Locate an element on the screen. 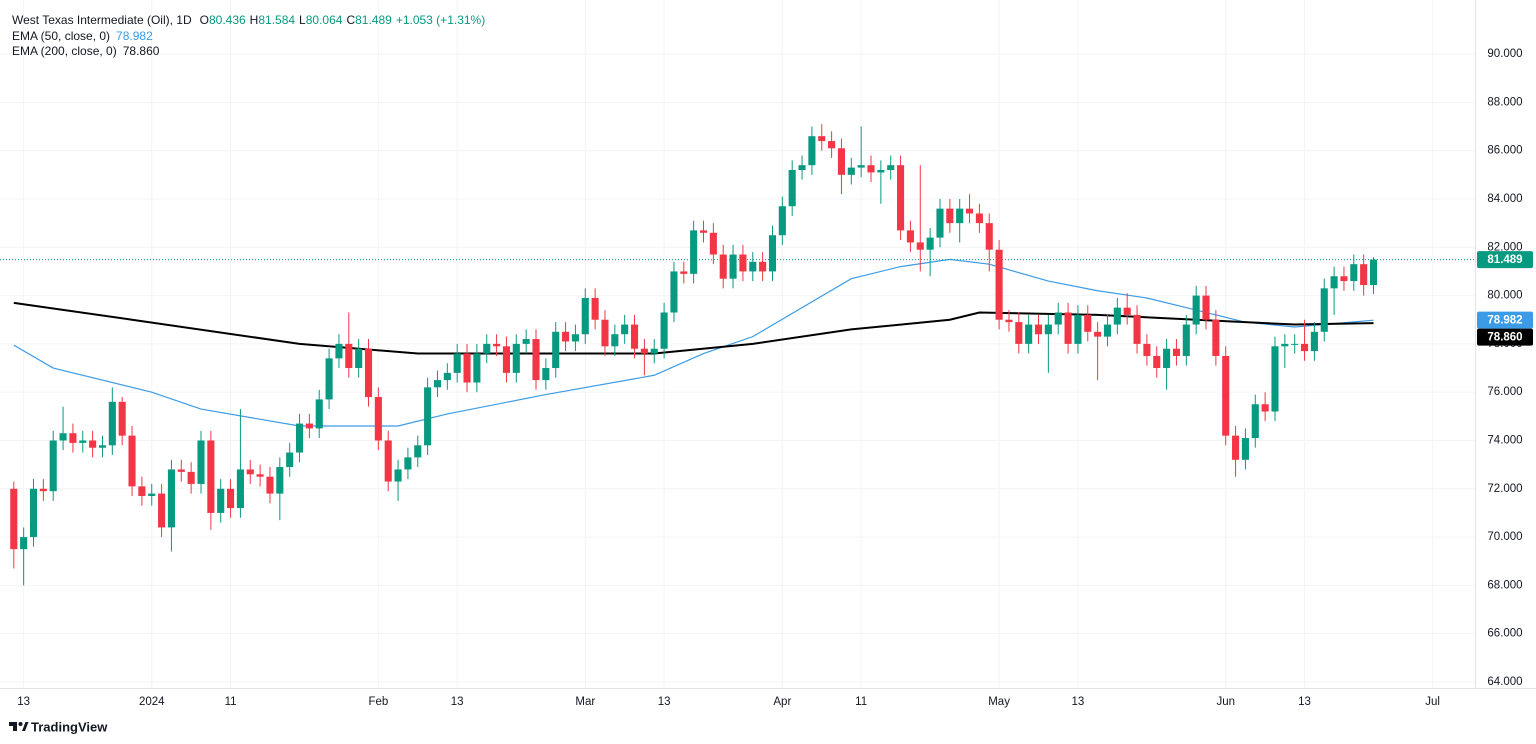 This screenshot has width=1536, height=744. low-value: 80.064 is located at coordinates (324, 20).